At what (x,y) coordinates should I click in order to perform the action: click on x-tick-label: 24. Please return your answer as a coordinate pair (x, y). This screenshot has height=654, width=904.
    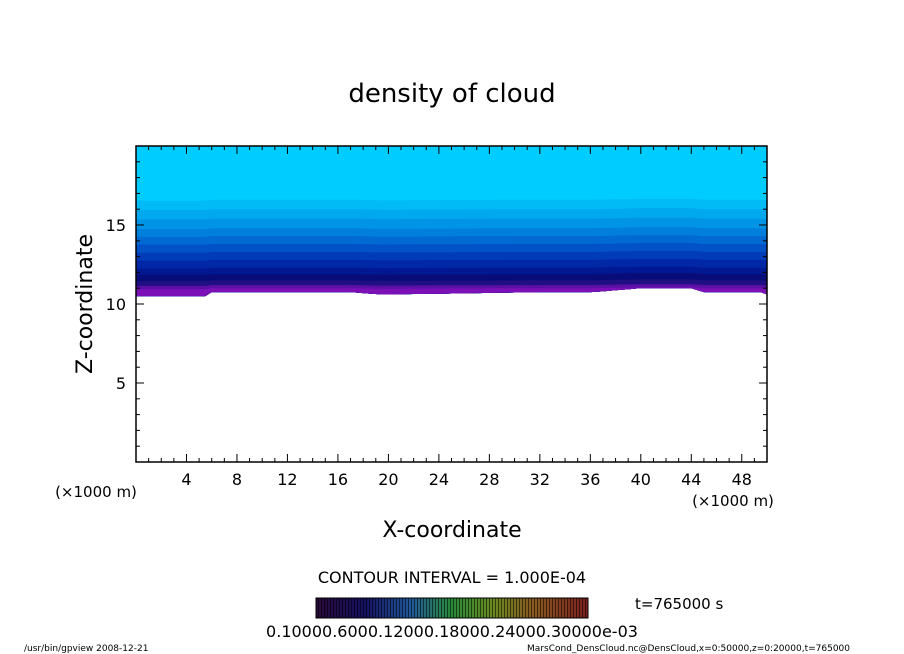
    Looking at the image, I should click on (439, 479).